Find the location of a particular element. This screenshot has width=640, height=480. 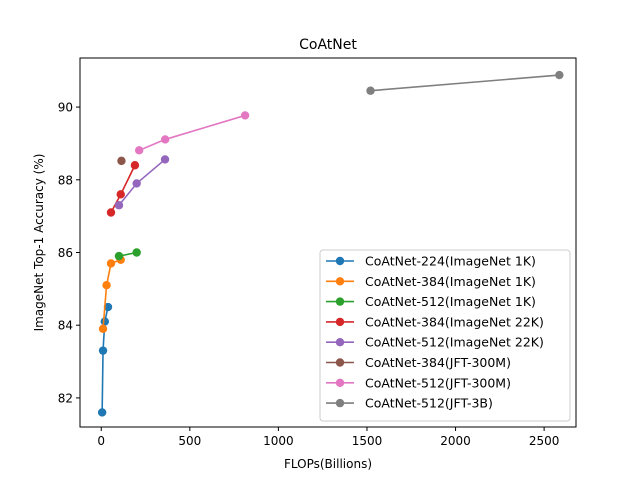

legend-entry: CoAtNet-224(ImageNet 1K) is located at coordinates (431, 261).